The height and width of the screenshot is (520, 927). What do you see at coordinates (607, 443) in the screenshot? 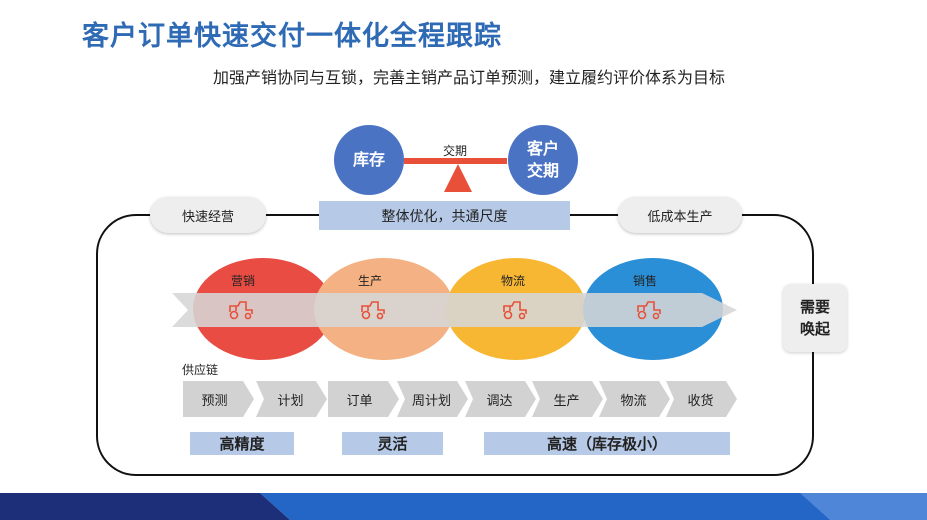
I see `tag-high-speed: 高速（库存极小）` at bounding box center [607, 443].